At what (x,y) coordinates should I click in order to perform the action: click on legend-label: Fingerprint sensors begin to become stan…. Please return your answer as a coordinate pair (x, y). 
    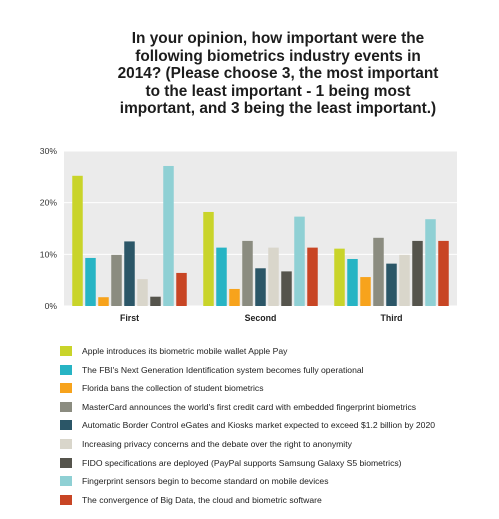
    Looking at the image, I should click on (205, 481).